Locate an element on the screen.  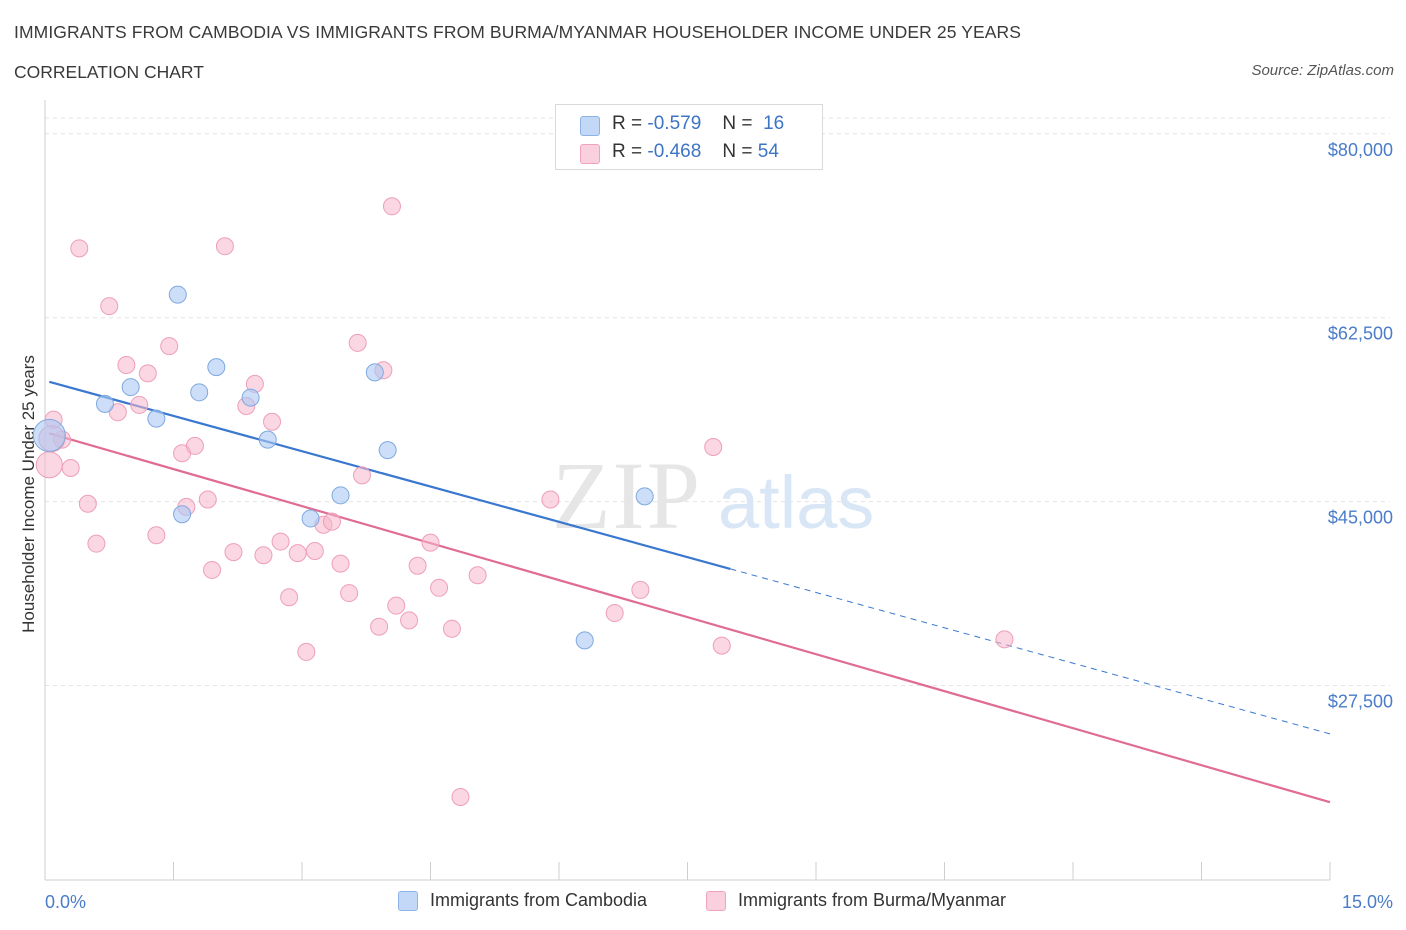
y-axis-label: Householder Income Under 25 years is located at coordinates (28, 494).